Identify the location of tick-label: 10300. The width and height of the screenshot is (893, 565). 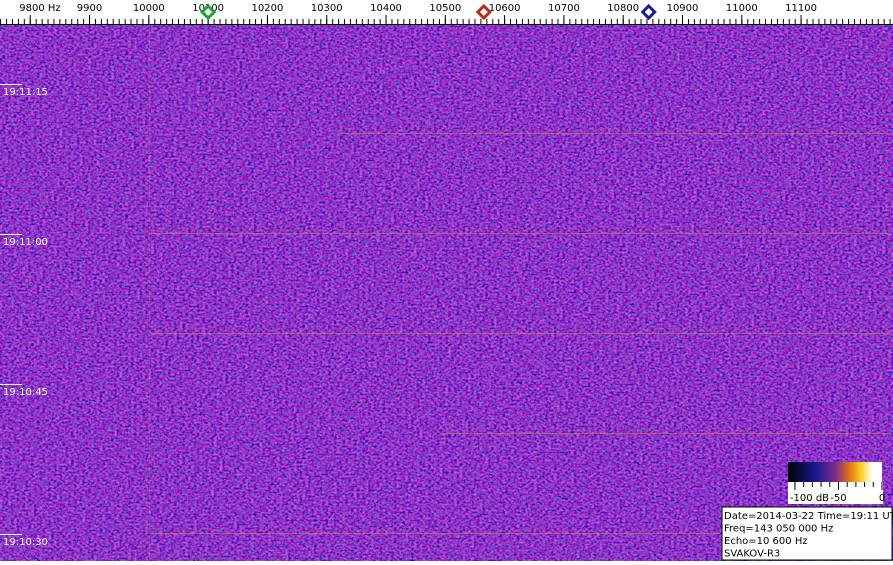
(327, 8).